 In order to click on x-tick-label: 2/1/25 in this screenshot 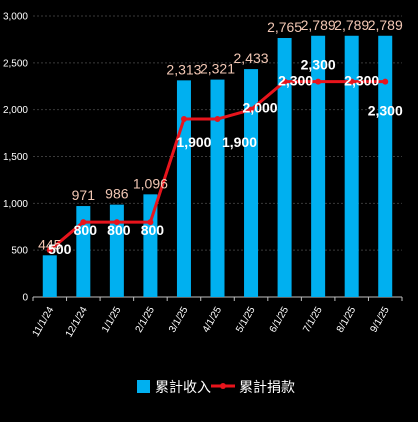, I will do `click(146, 320)`.